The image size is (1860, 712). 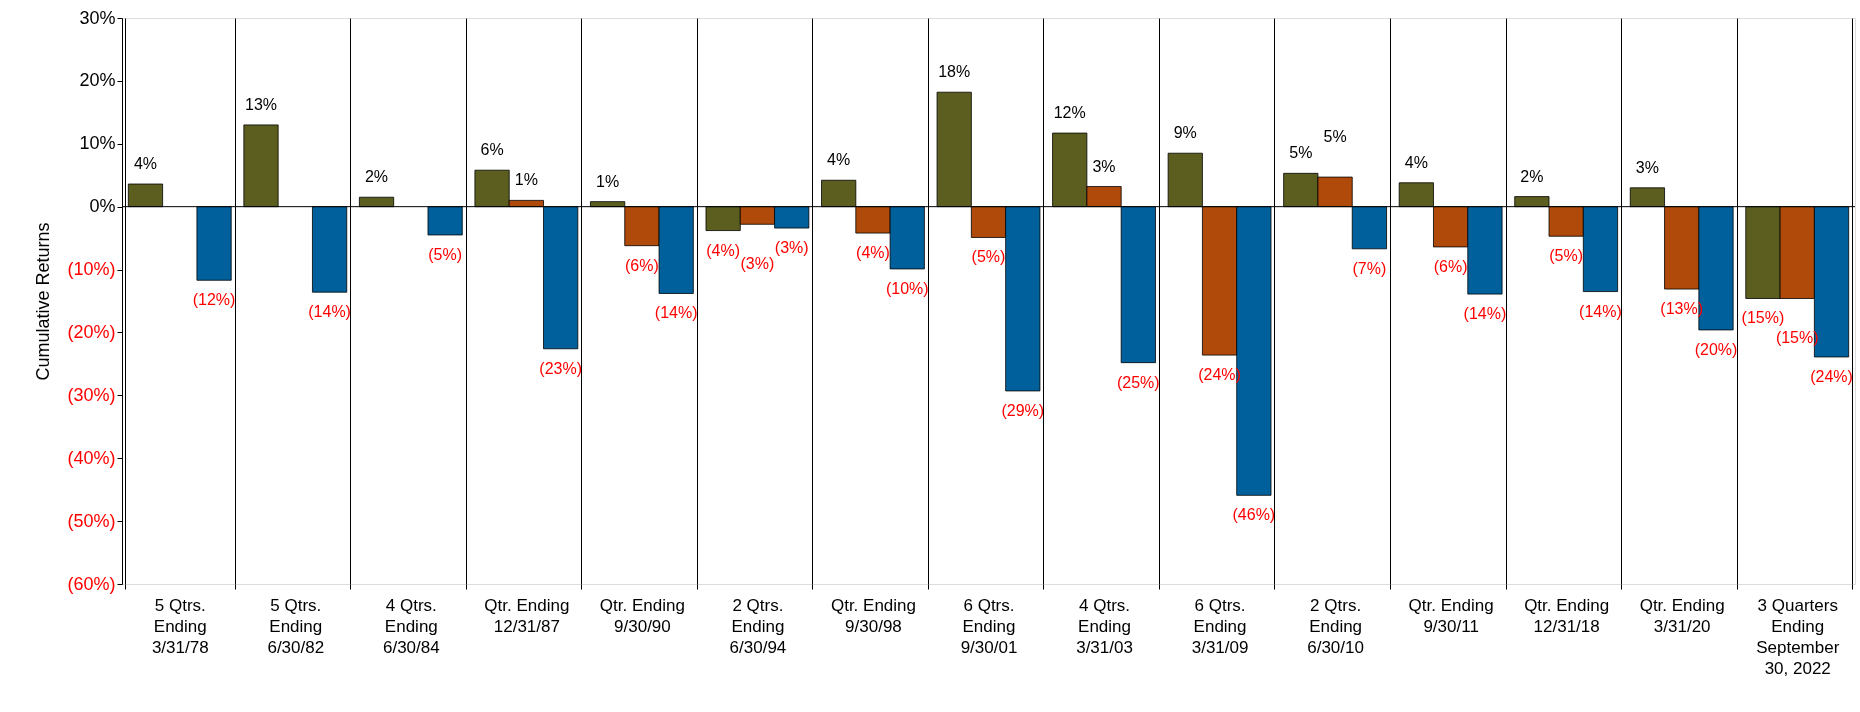 What do you see at coordinates (1797, 668) in the screenshot?
I see `category-label: 30, 2022` at bounding box center [1797, 668].